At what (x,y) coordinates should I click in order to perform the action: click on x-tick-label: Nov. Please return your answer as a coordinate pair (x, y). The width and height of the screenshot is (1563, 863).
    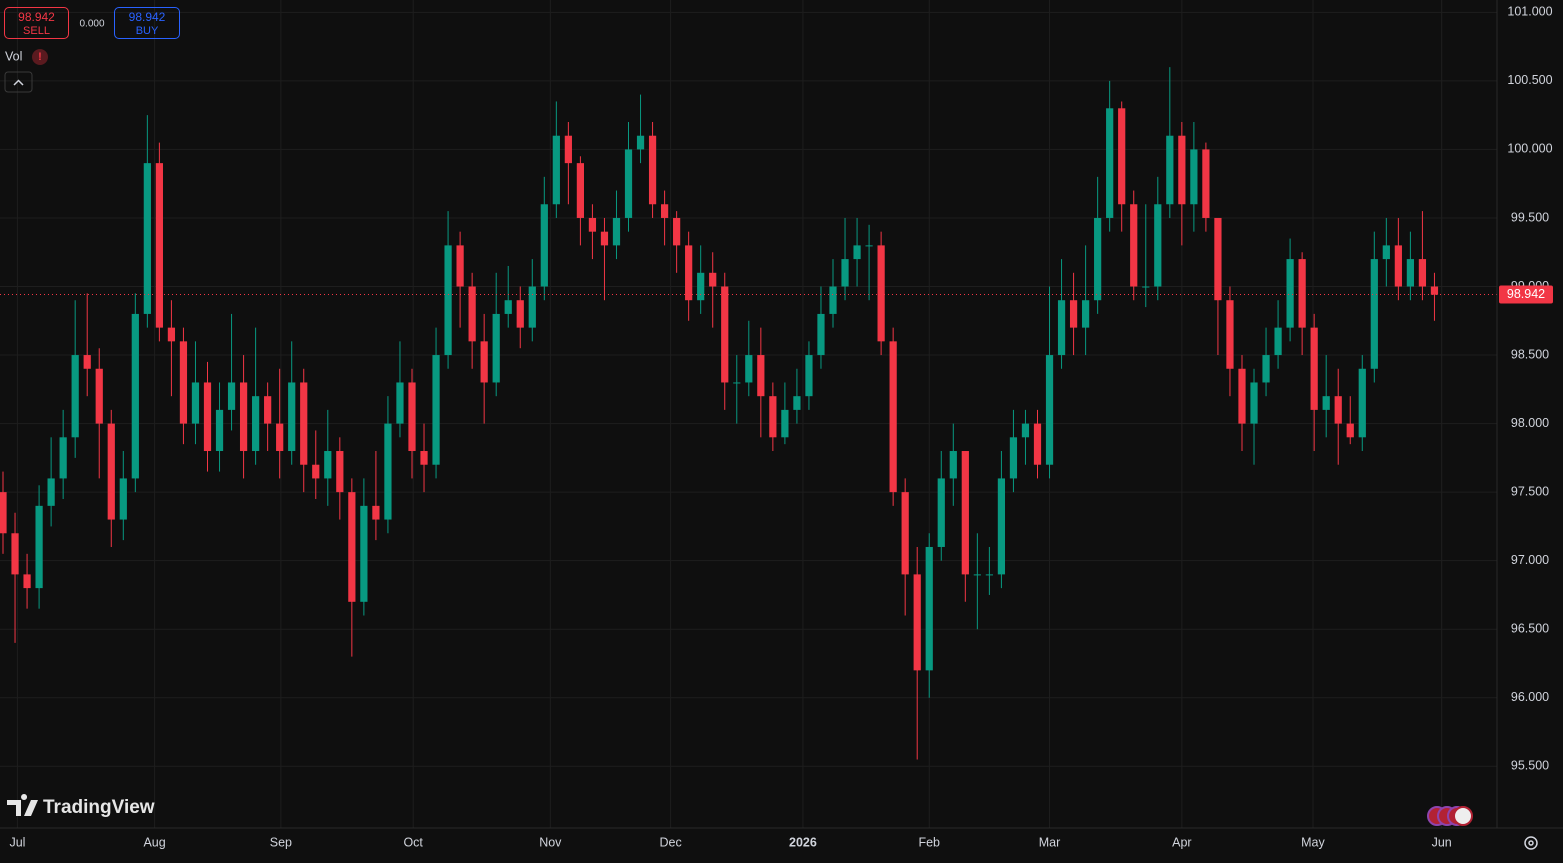
    Looking at the image, I should click on (550, 842).